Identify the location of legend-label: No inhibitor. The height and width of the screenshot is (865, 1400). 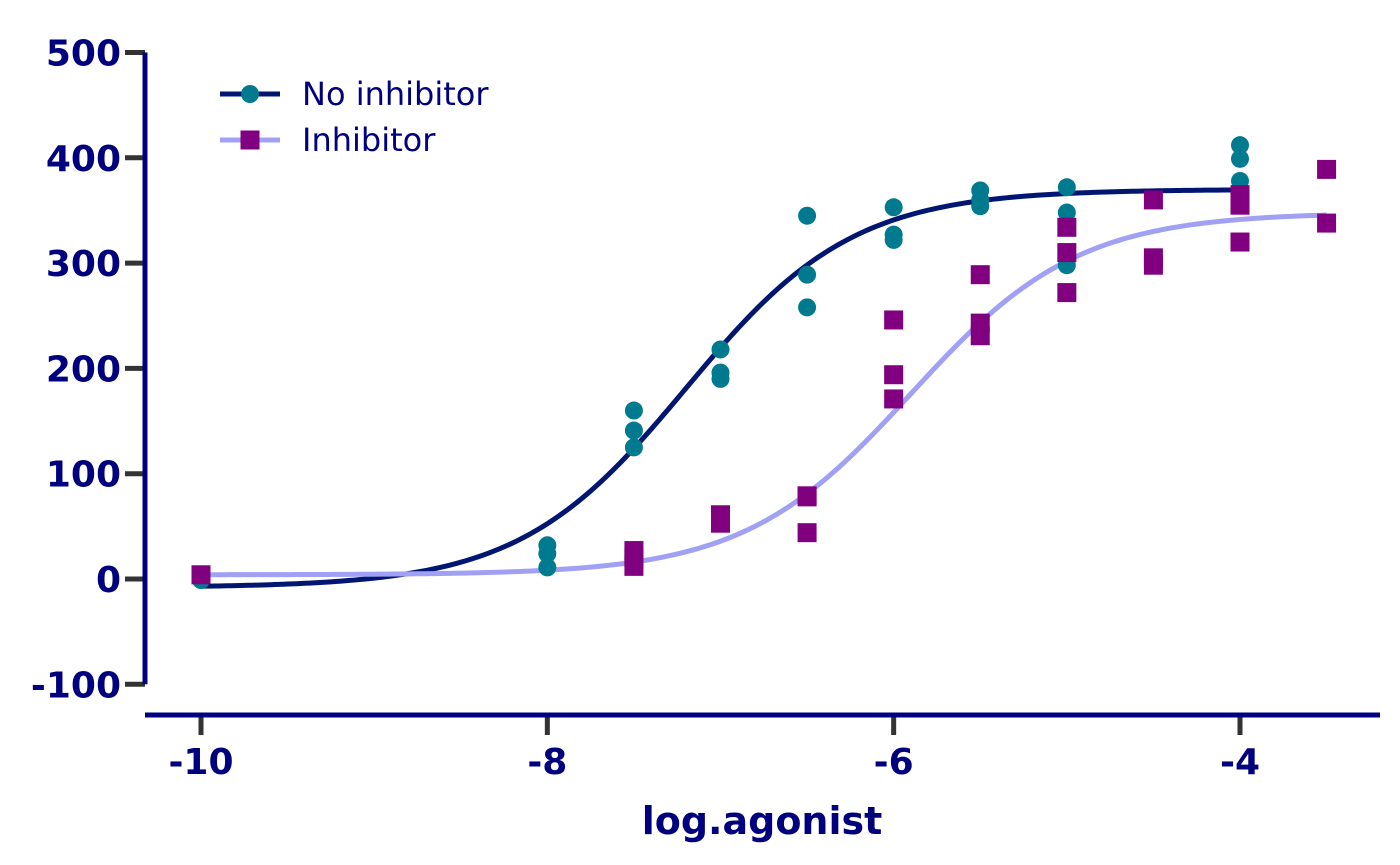
(395, 94).